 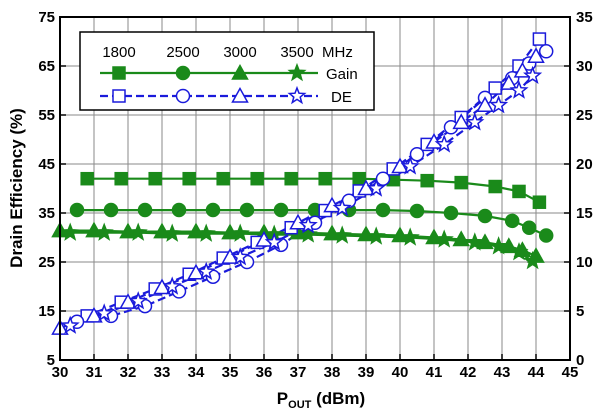 What do you see at coordinates (46, 262) in the screenshot?
I see `y-tick-label: 25` at bounding box center [46, 262].